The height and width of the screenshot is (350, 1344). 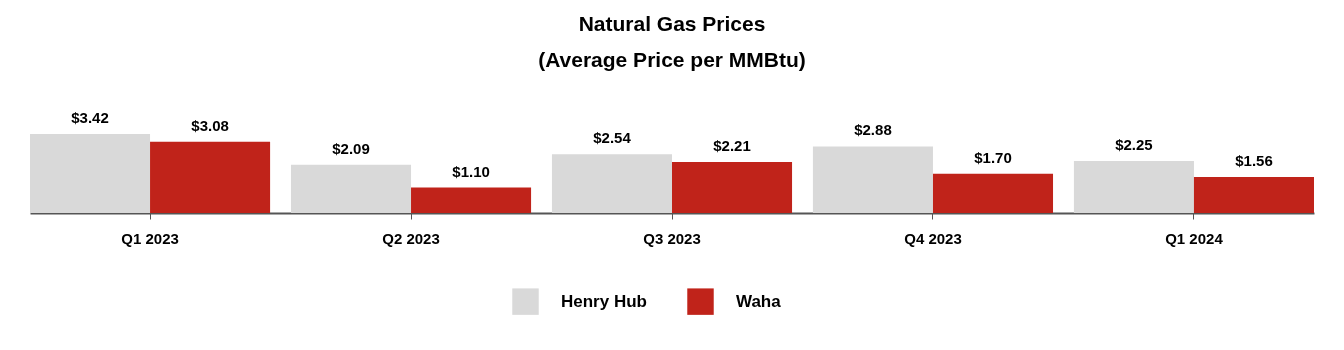 What do you see at coordinates (351, 148) in the screenshot?
I see `data-label: $2.09` at bounding box center [351, 148].